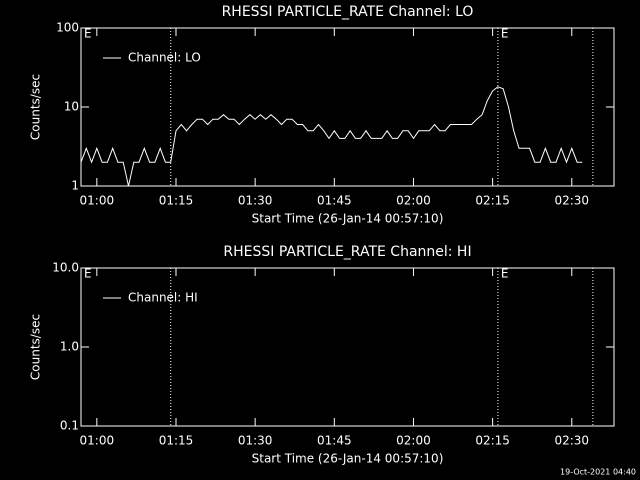  Describe the element at coordinates (69, 347) in the screenshot. I see `y-tick-label: 1.0` at that location.